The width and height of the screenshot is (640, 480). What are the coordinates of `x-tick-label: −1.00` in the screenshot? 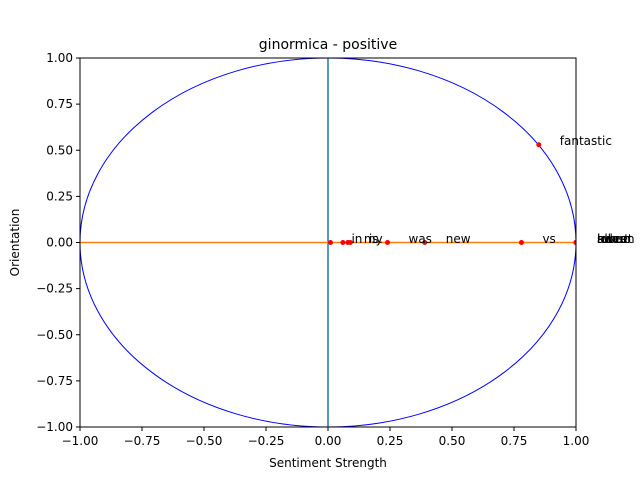 It's located at (80, 441).